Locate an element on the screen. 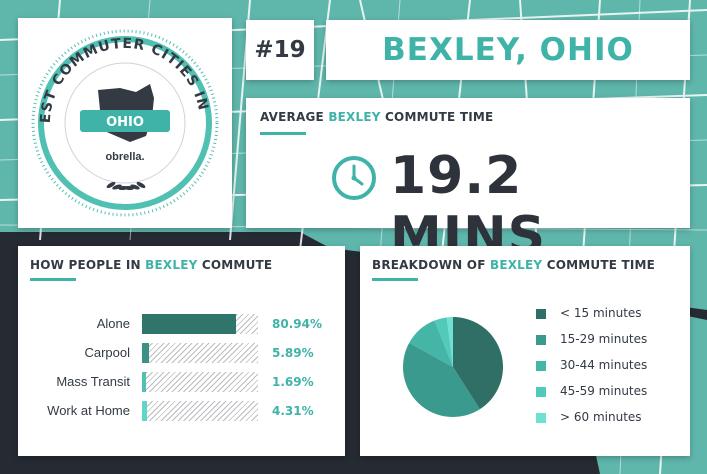 This screenshot has height=474, width=707. legend-label: < 15 minutes is located at coordinates (601, 313).